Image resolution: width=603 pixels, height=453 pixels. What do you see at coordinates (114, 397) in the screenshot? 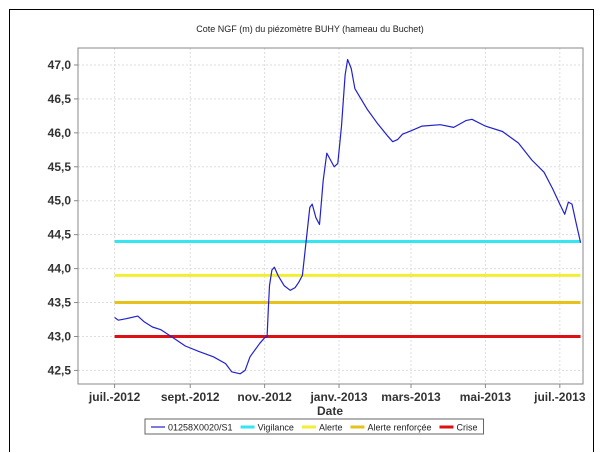
I see `x-tick-label: juil.-2012` at bounding box center [114, 397].